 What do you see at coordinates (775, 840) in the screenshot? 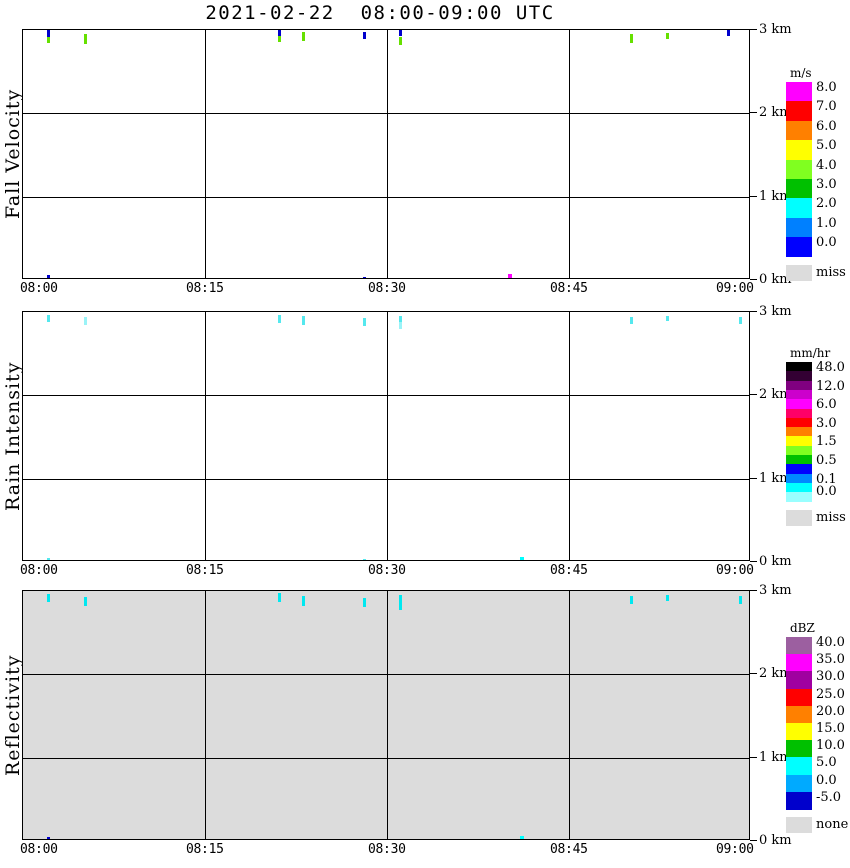
I see `y-axis-label: 0 km` at bounding box center [775, 840].